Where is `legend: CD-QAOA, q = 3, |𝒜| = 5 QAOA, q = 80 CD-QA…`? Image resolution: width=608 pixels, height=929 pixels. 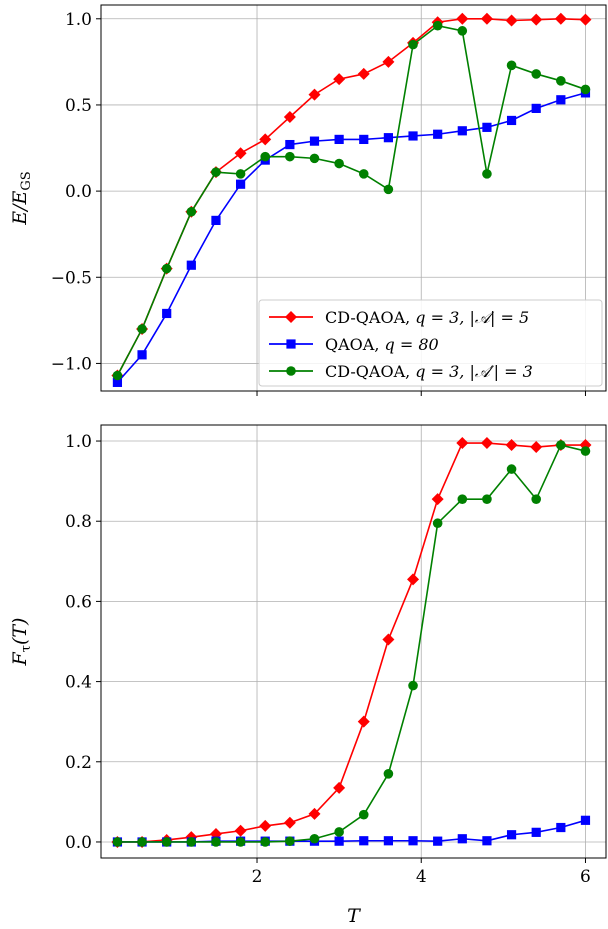
legend: CD-QAOA, q = 3, |𝒜| = 5 QAOA, q = 80 CD-QA… is located at coordinates (430, 343).